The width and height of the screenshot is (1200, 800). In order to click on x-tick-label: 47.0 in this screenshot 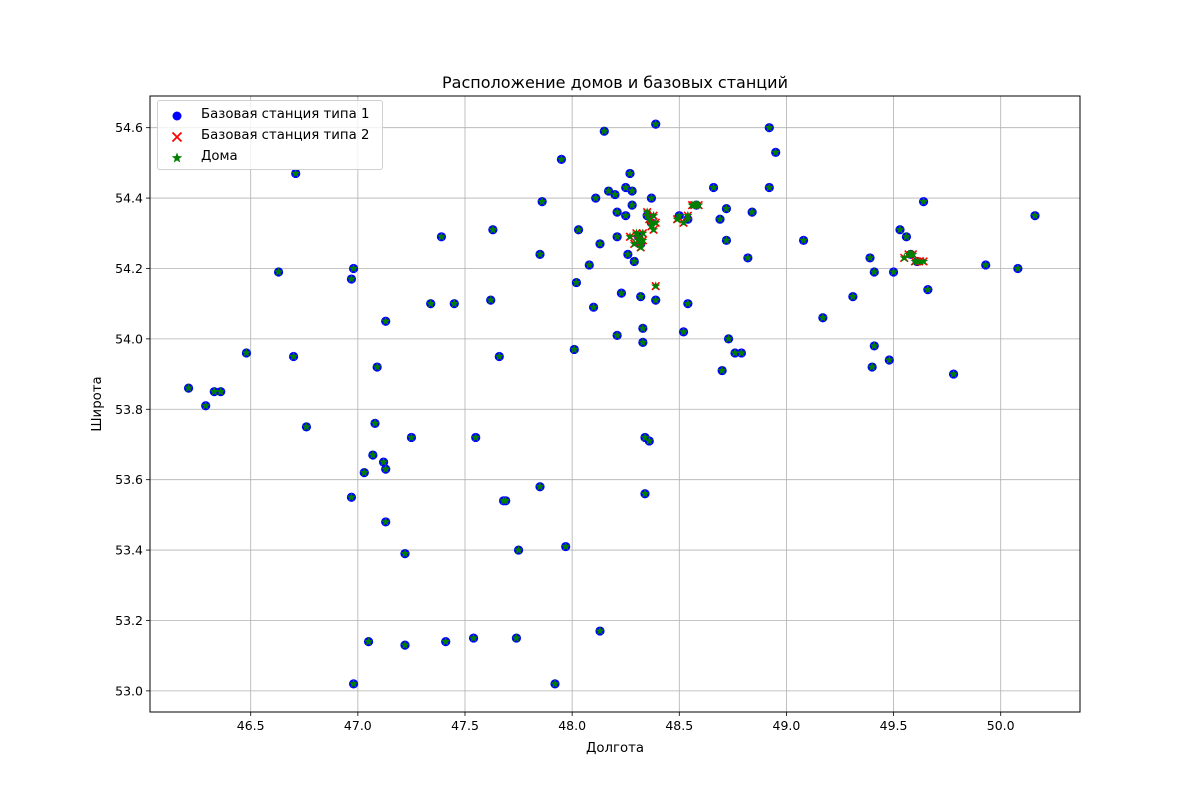, I will do `click(358, 725)`.